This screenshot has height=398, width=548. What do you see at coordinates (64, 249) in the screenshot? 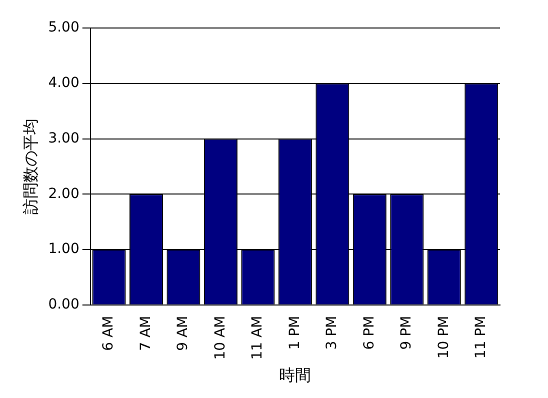
I see `y-tick-label: 1.00` at bounding box center [64, 249].